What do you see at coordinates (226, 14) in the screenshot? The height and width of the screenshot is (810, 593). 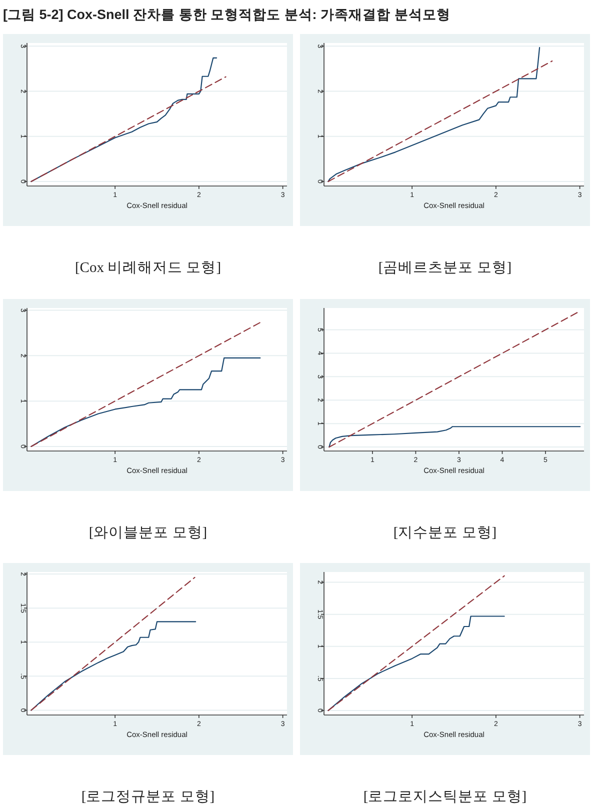 I see `text: [그림 5-2] Cox-Snell 잔차를 통한 모형적합도 분석: 가족재결합 분석모형` at bounding box center [226, 14].